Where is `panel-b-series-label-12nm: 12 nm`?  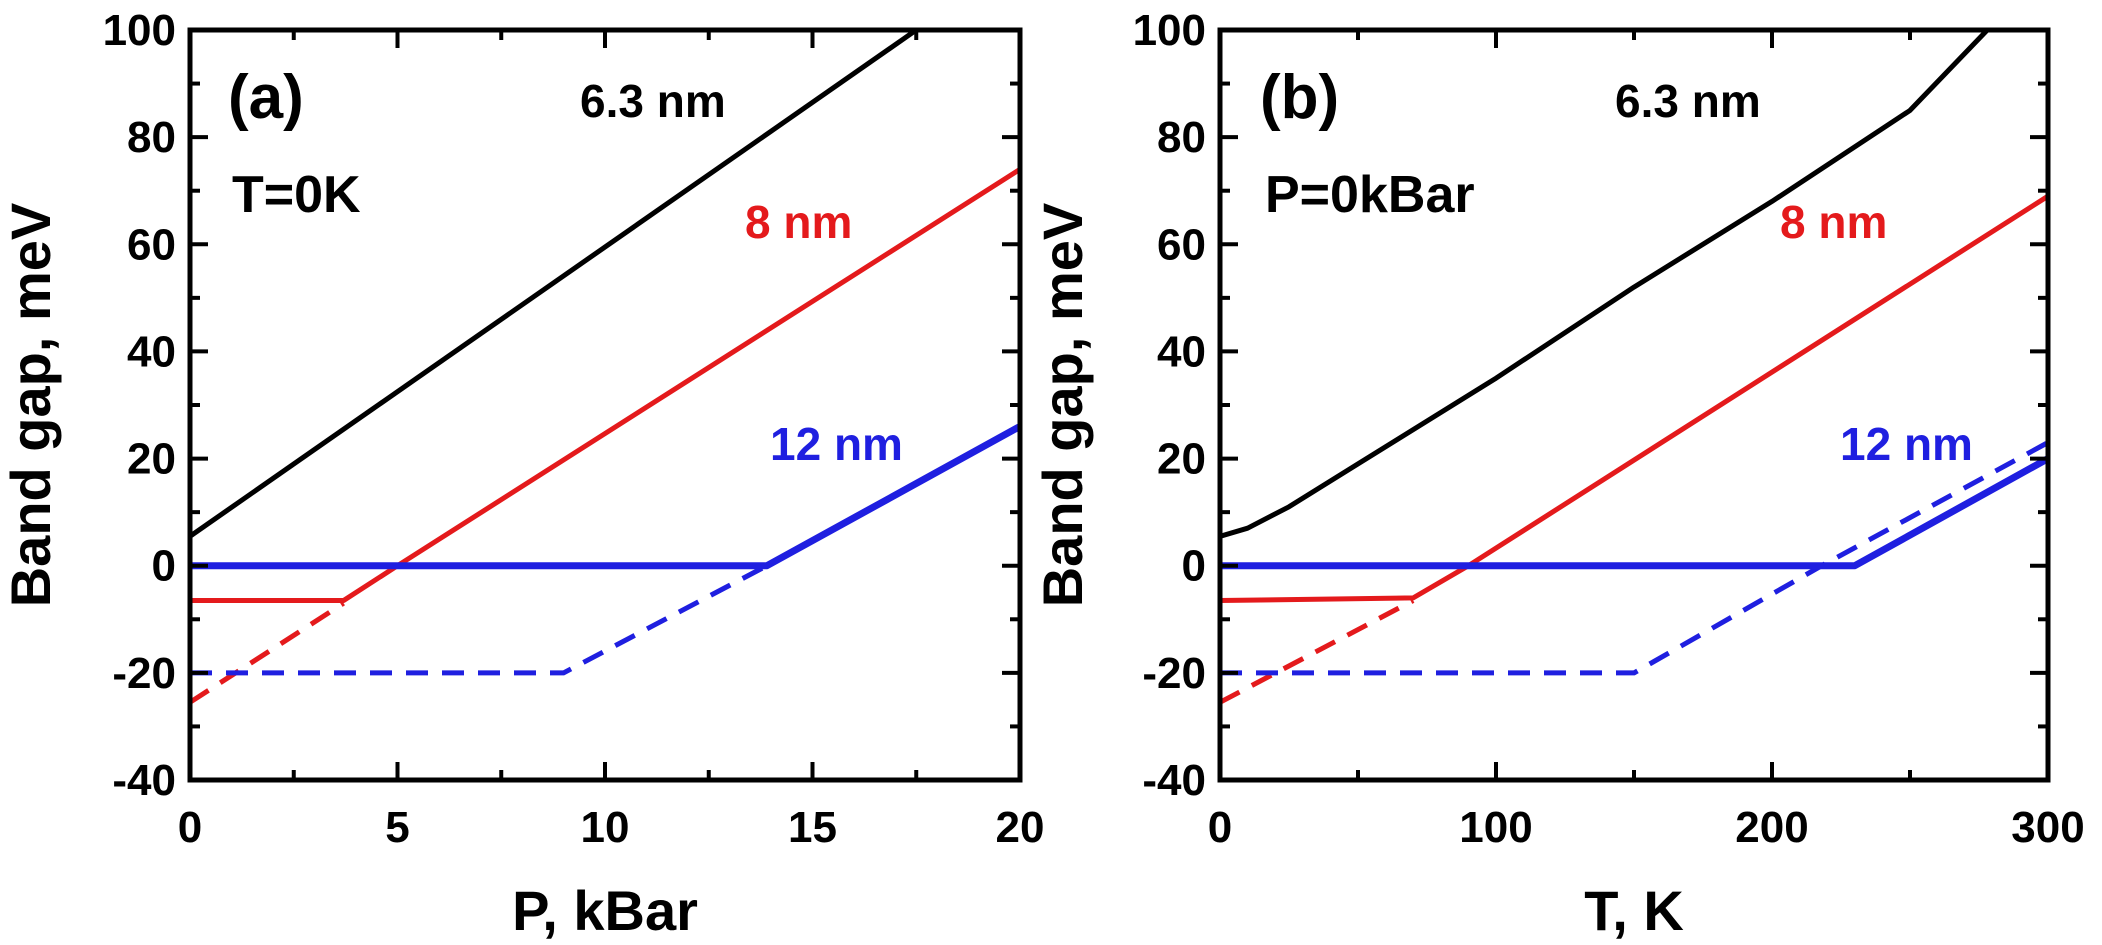
panel-b-series-label-12nm: 12 nm is located at coordinates (1906, 444).